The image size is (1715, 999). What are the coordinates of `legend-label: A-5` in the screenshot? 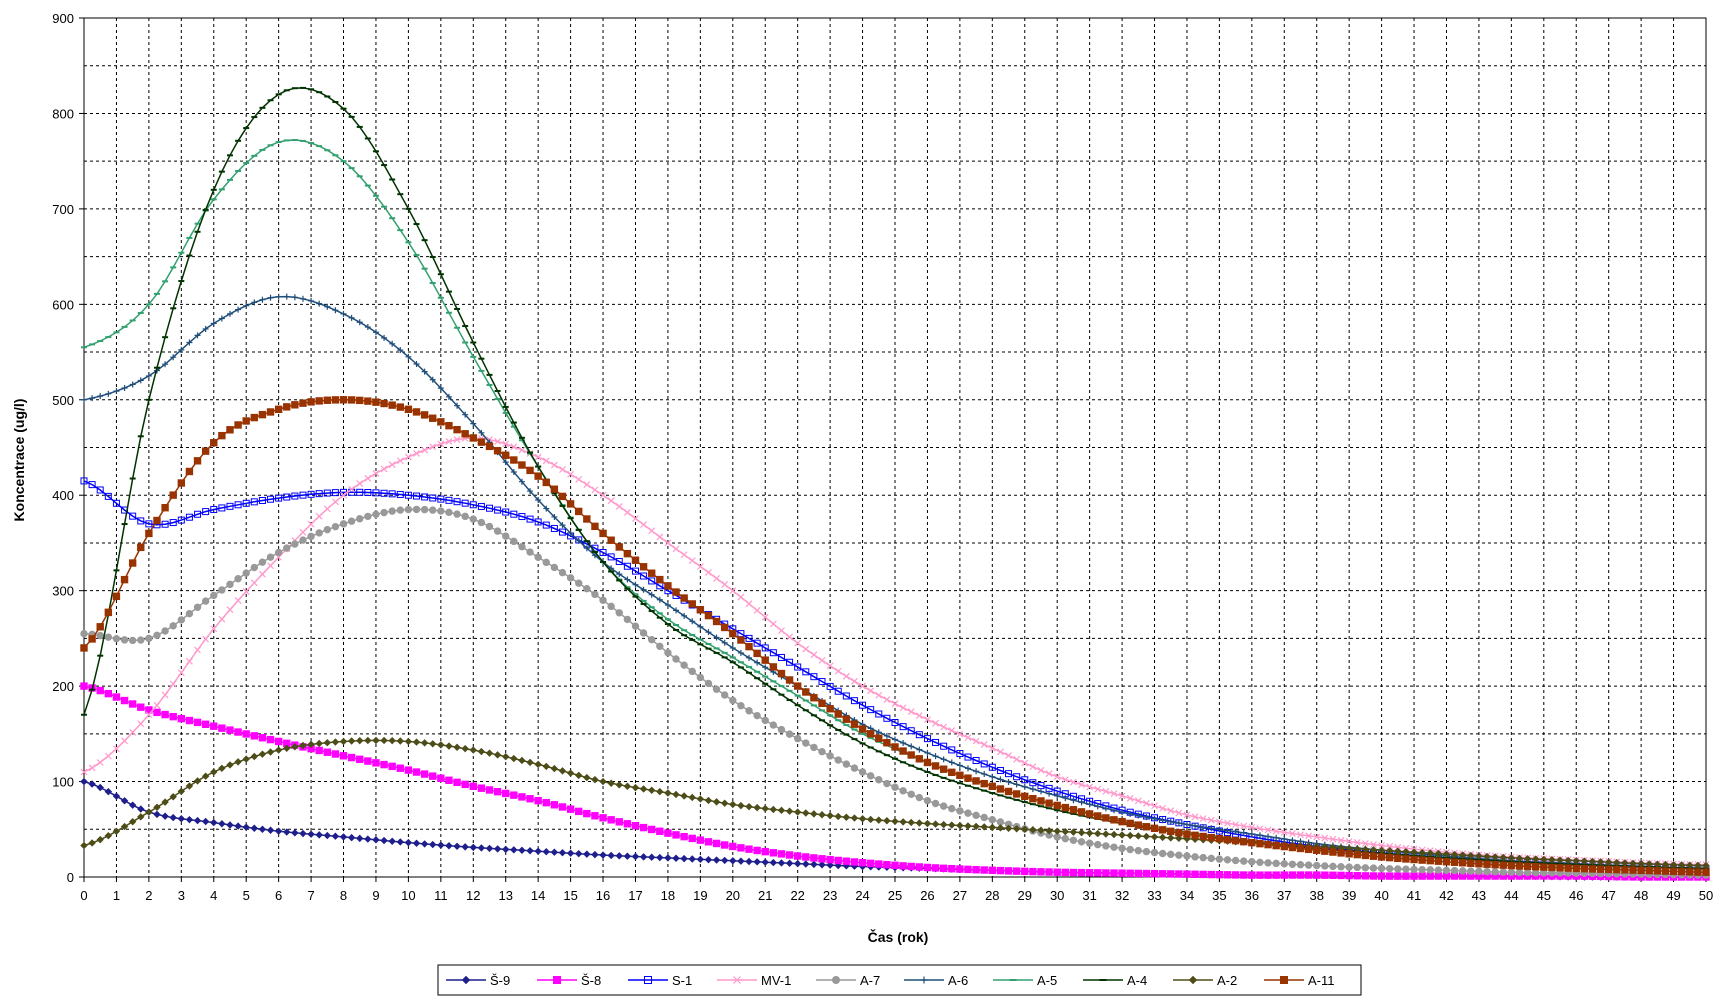 It's located at (1047, 980).